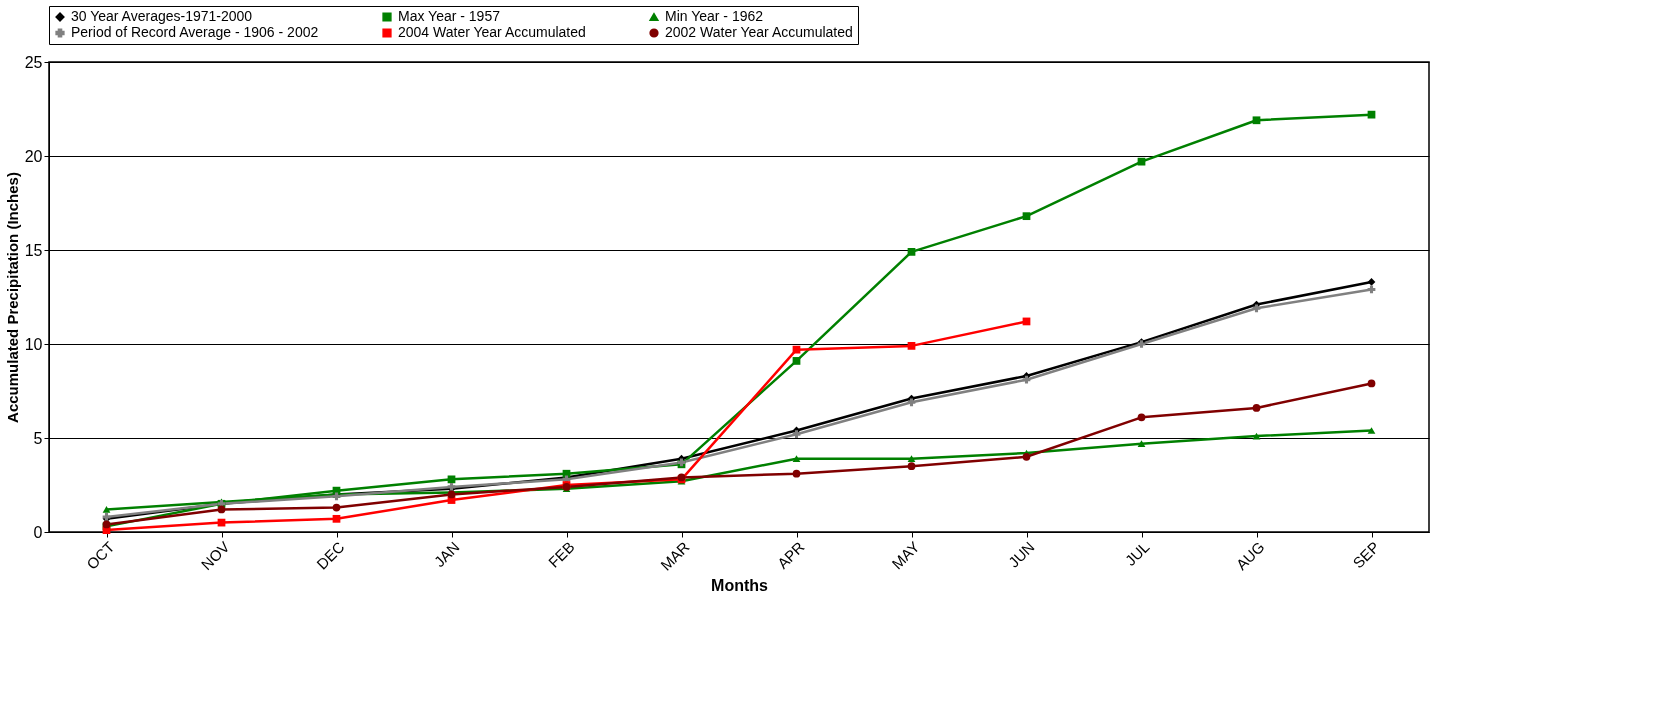 The height and width of the screenshot is (705, 1669). What do you see at coordinates (33, 250) in the screenshot?
I see `y-tick-label: 15` at bounding box center [33, 250].